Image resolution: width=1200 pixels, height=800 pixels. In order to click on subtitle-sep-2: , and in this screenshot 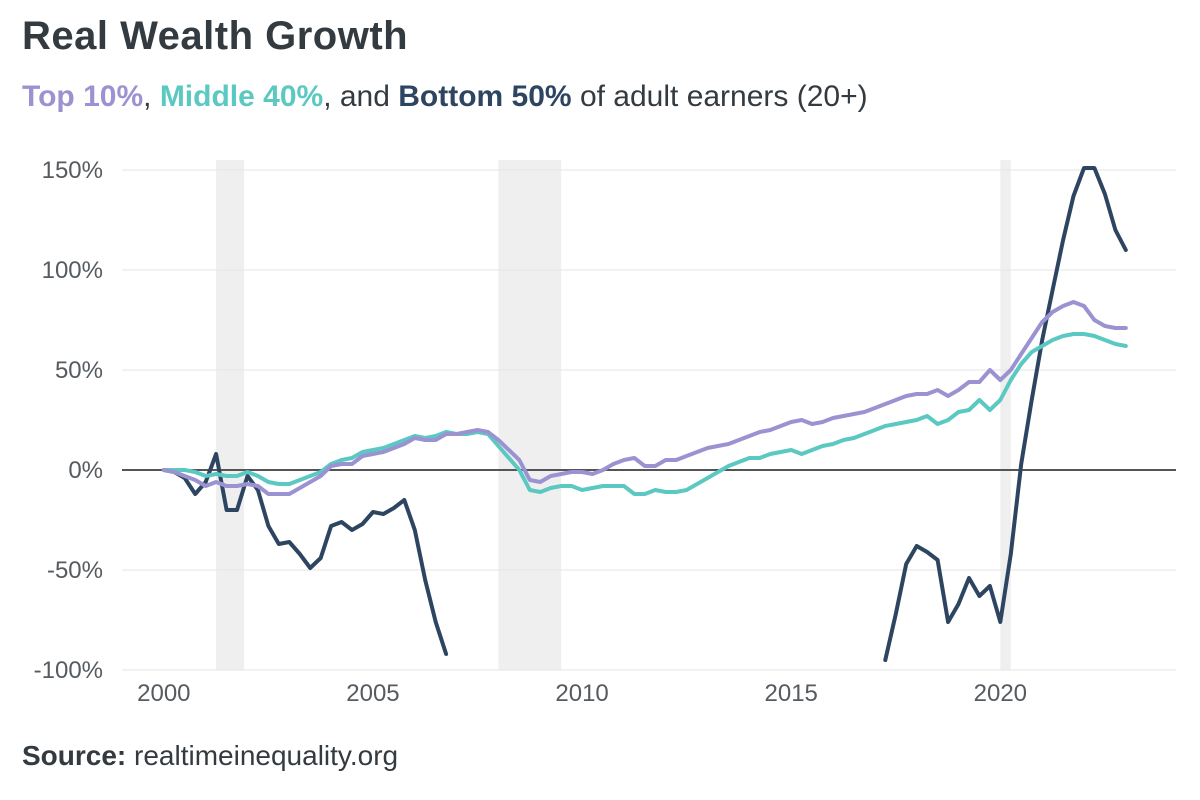, I will do `click(361, 96)`.